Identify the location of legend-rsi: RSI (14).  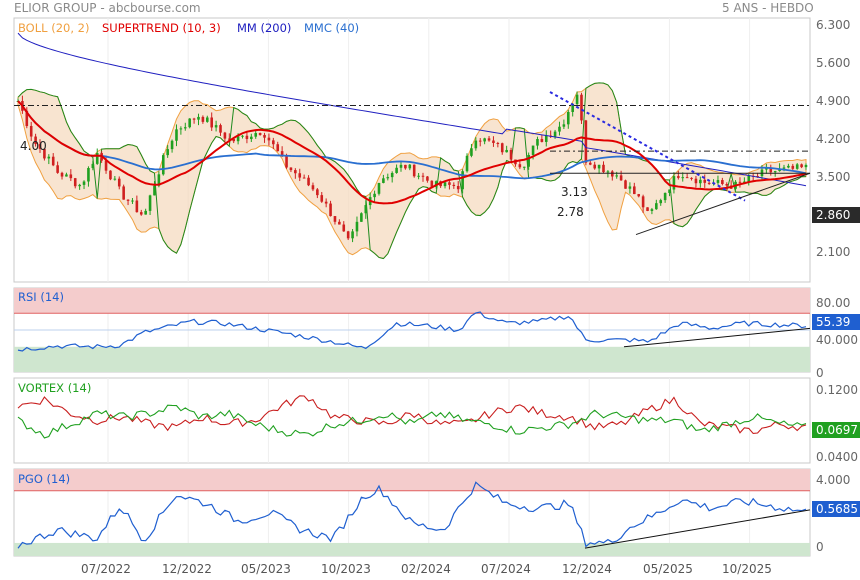
(41, 297).